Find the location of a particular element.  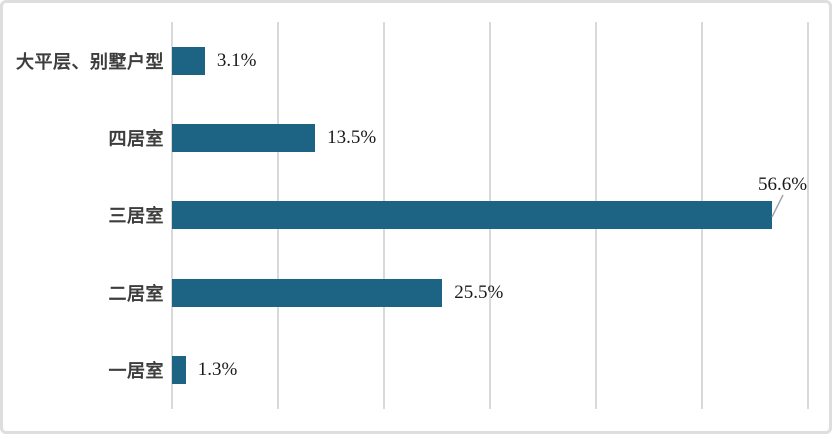

bar-track: 56.6% is located at coordinates (502, 213).